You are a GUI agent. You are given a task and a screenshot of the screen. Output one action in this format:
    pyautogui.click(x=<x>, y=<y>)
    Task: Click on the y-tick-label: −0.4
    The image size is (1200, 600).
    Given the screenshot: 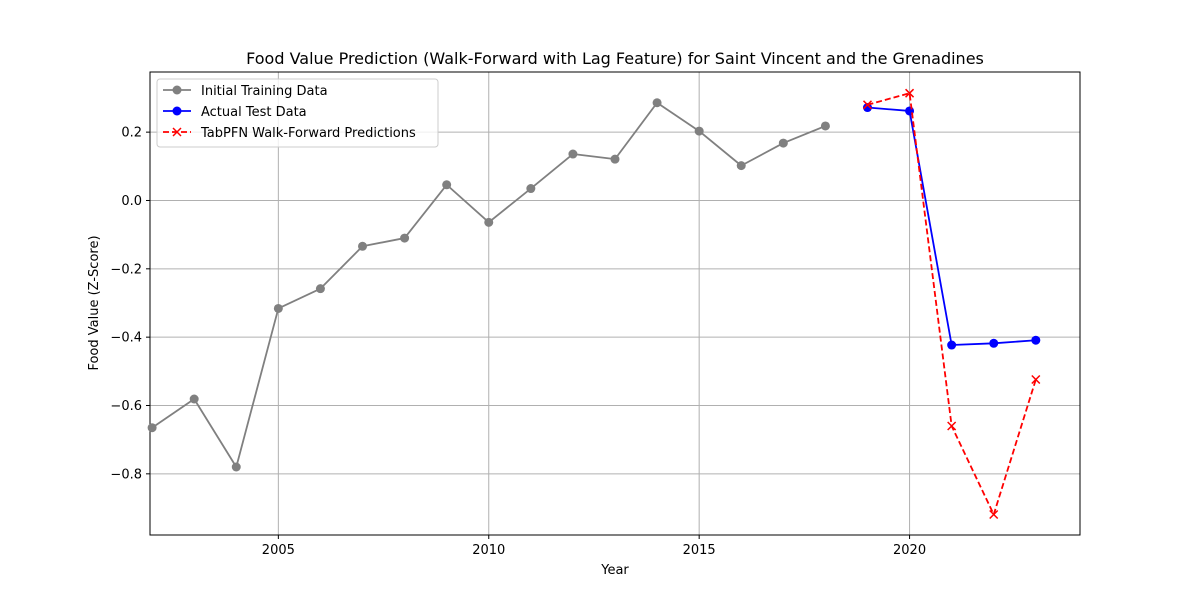 What is the action you would take?
    pyautogui.click(x=126, y=338)
    